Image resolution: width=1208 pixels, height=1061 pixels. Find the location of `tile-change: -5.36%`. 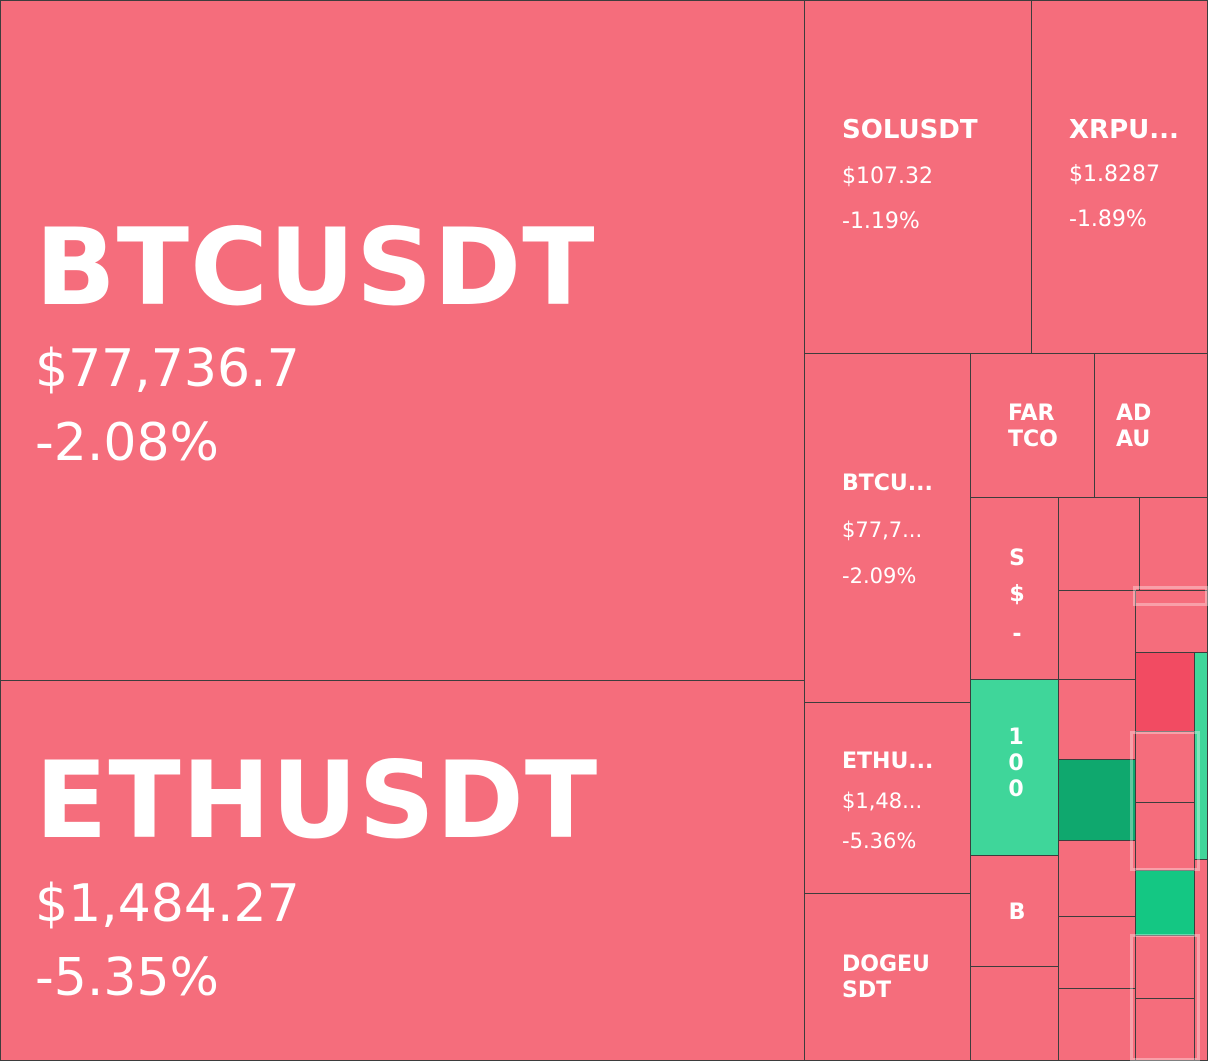

tile-change: -5.36% is located at coordinates (879, 841).